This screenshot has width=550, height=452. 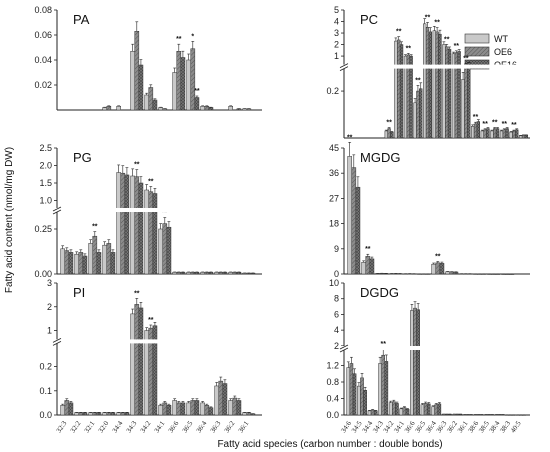 I want to click on y-tick-label: 1.5, so click(x=45, y=183).